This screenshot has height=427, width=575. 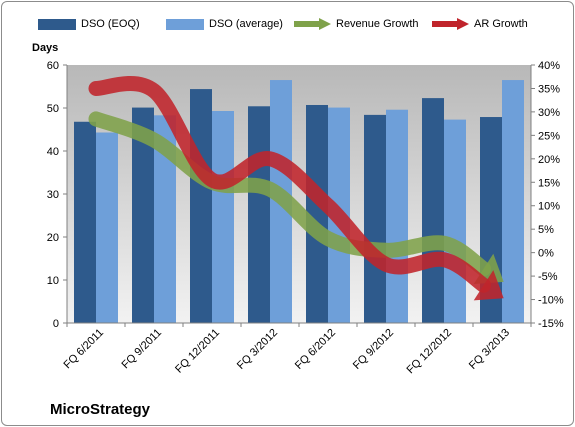 What do you see at coordinates (53, 66) in the screenshot?
I see `y-tick-label-6: 60` at bounding box center [53, 66].